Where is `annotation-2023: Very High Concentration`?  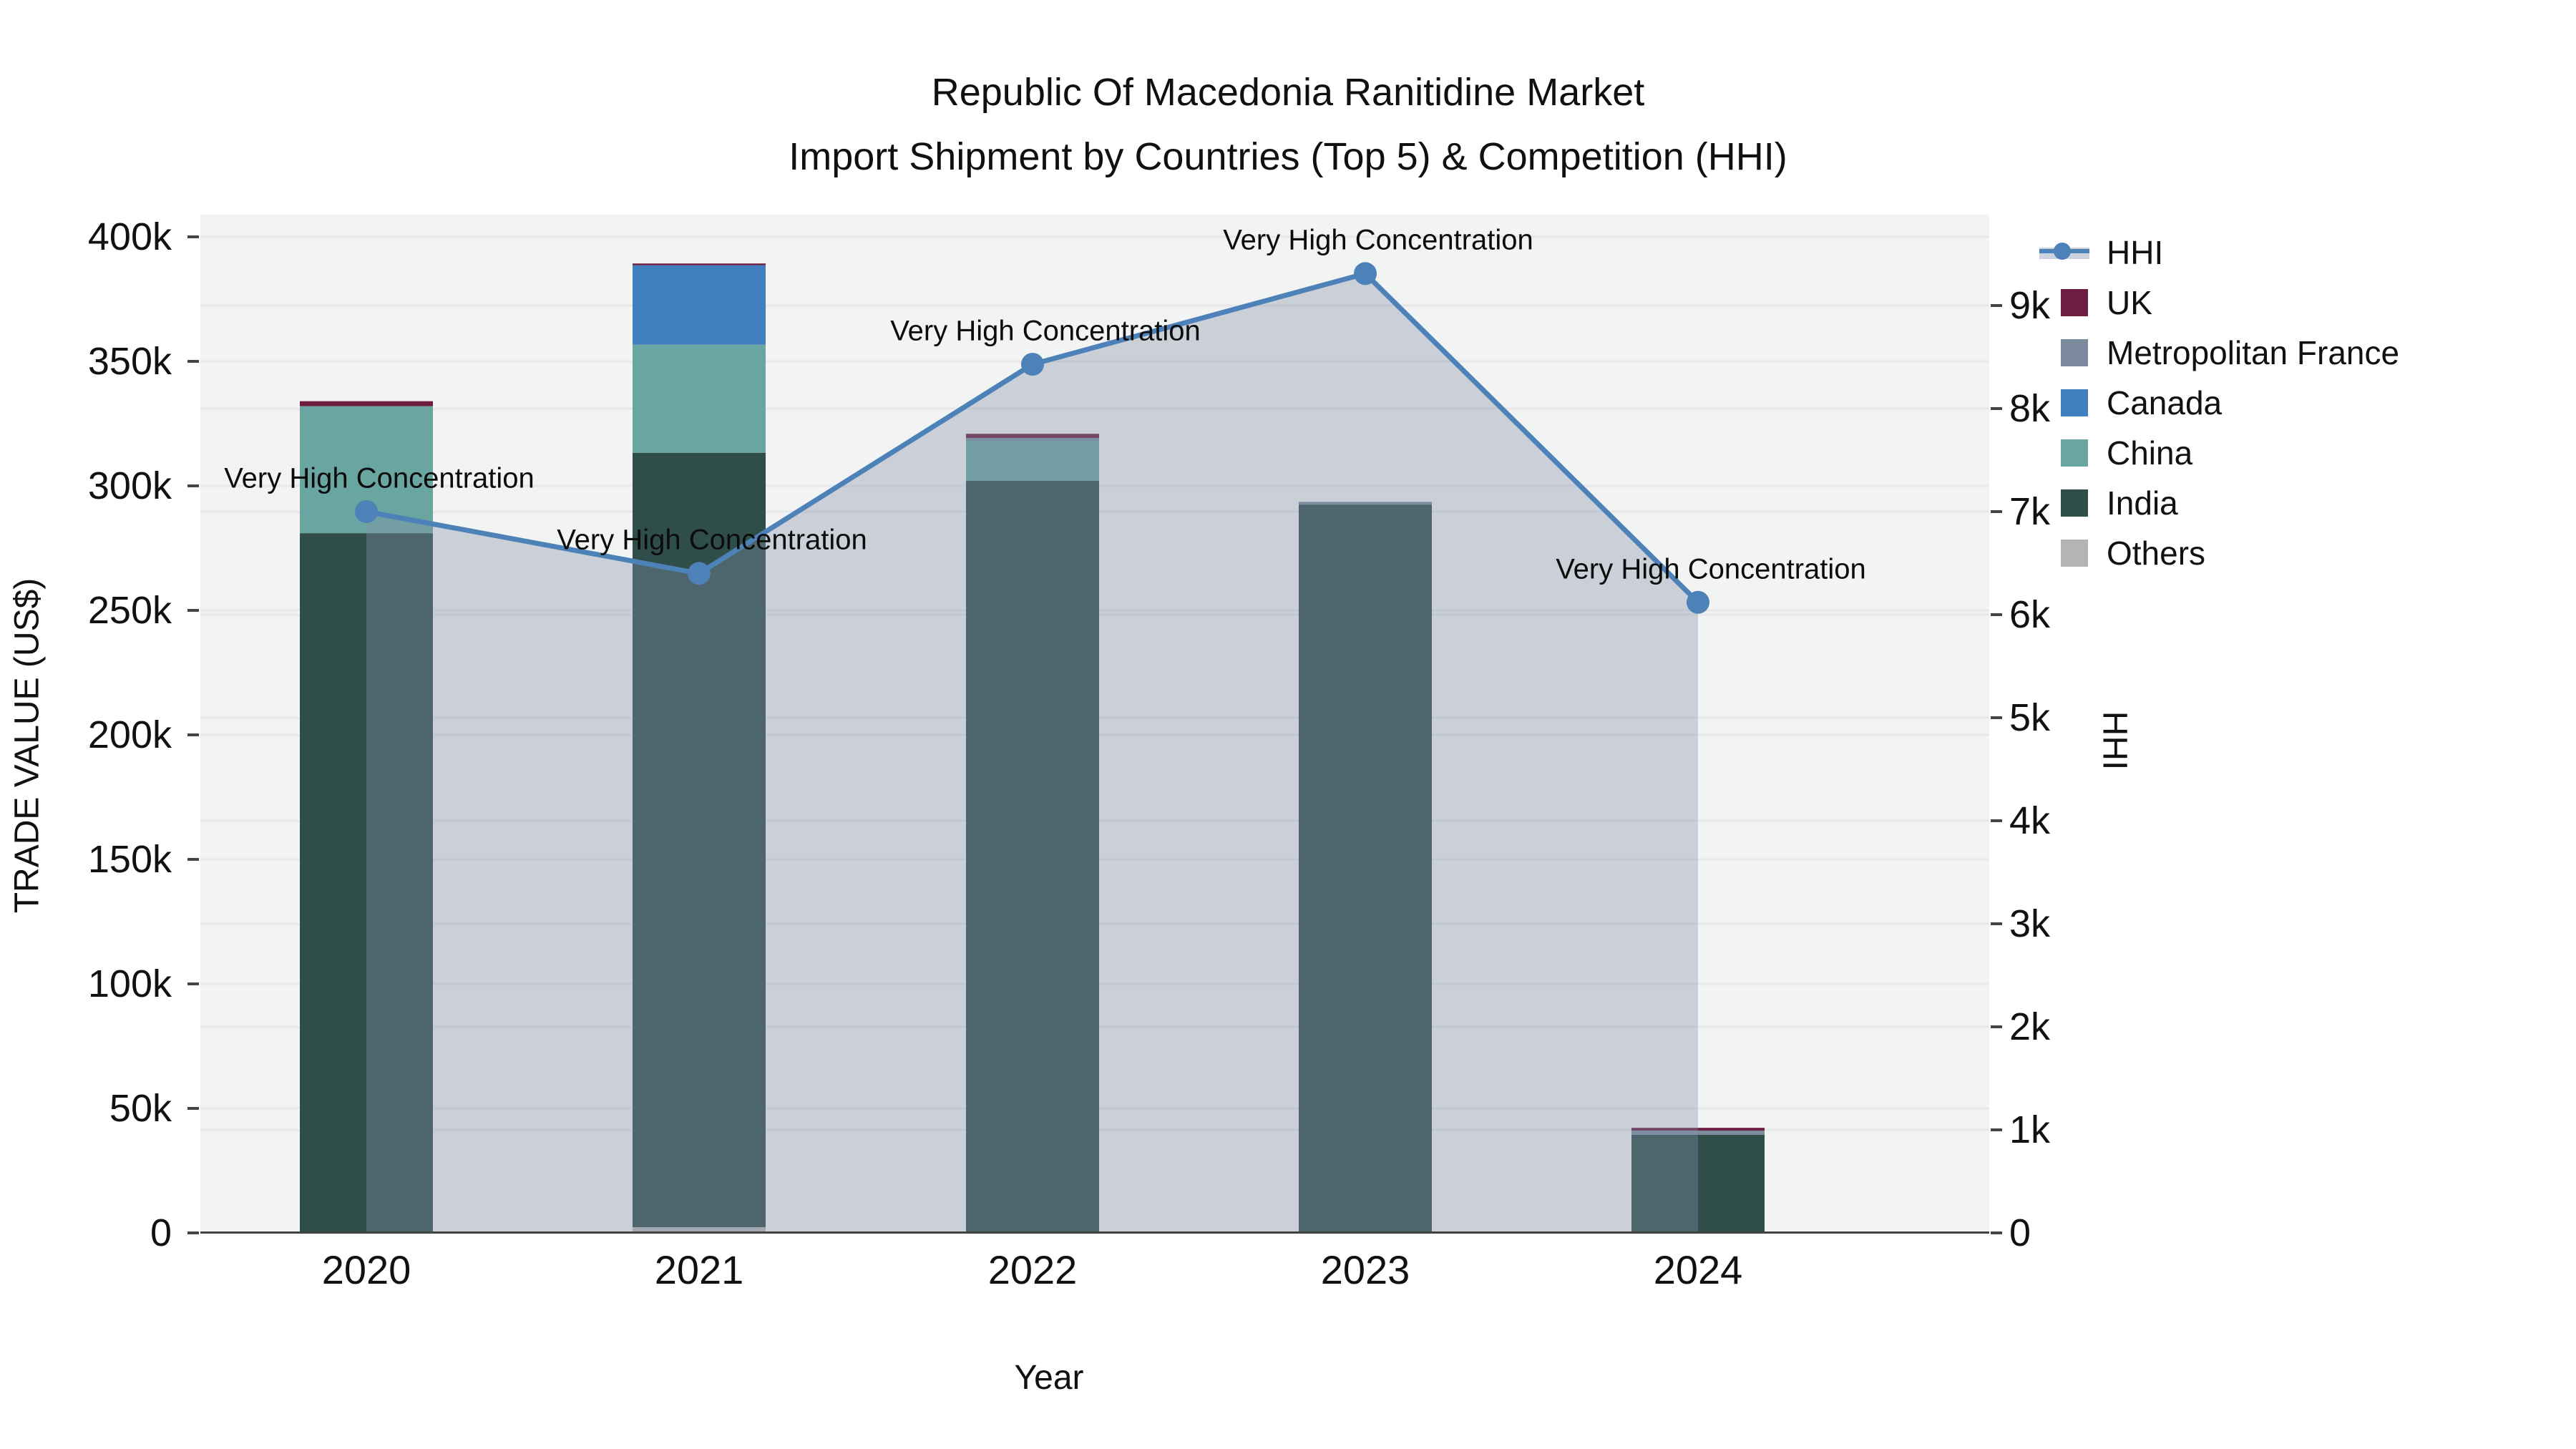
annotation-2023: Very High Concentration is located at coordinates (1378, 240).